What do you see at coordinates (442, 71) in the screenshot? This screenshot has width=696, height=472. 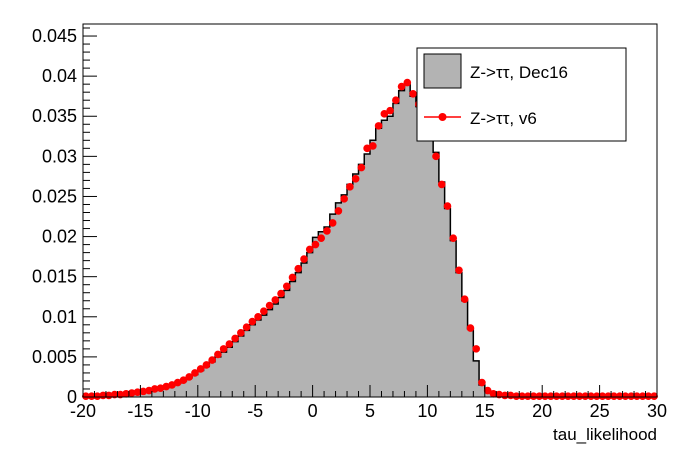 I see `legend-swatch-dec16` at bounding box center [442, 71].